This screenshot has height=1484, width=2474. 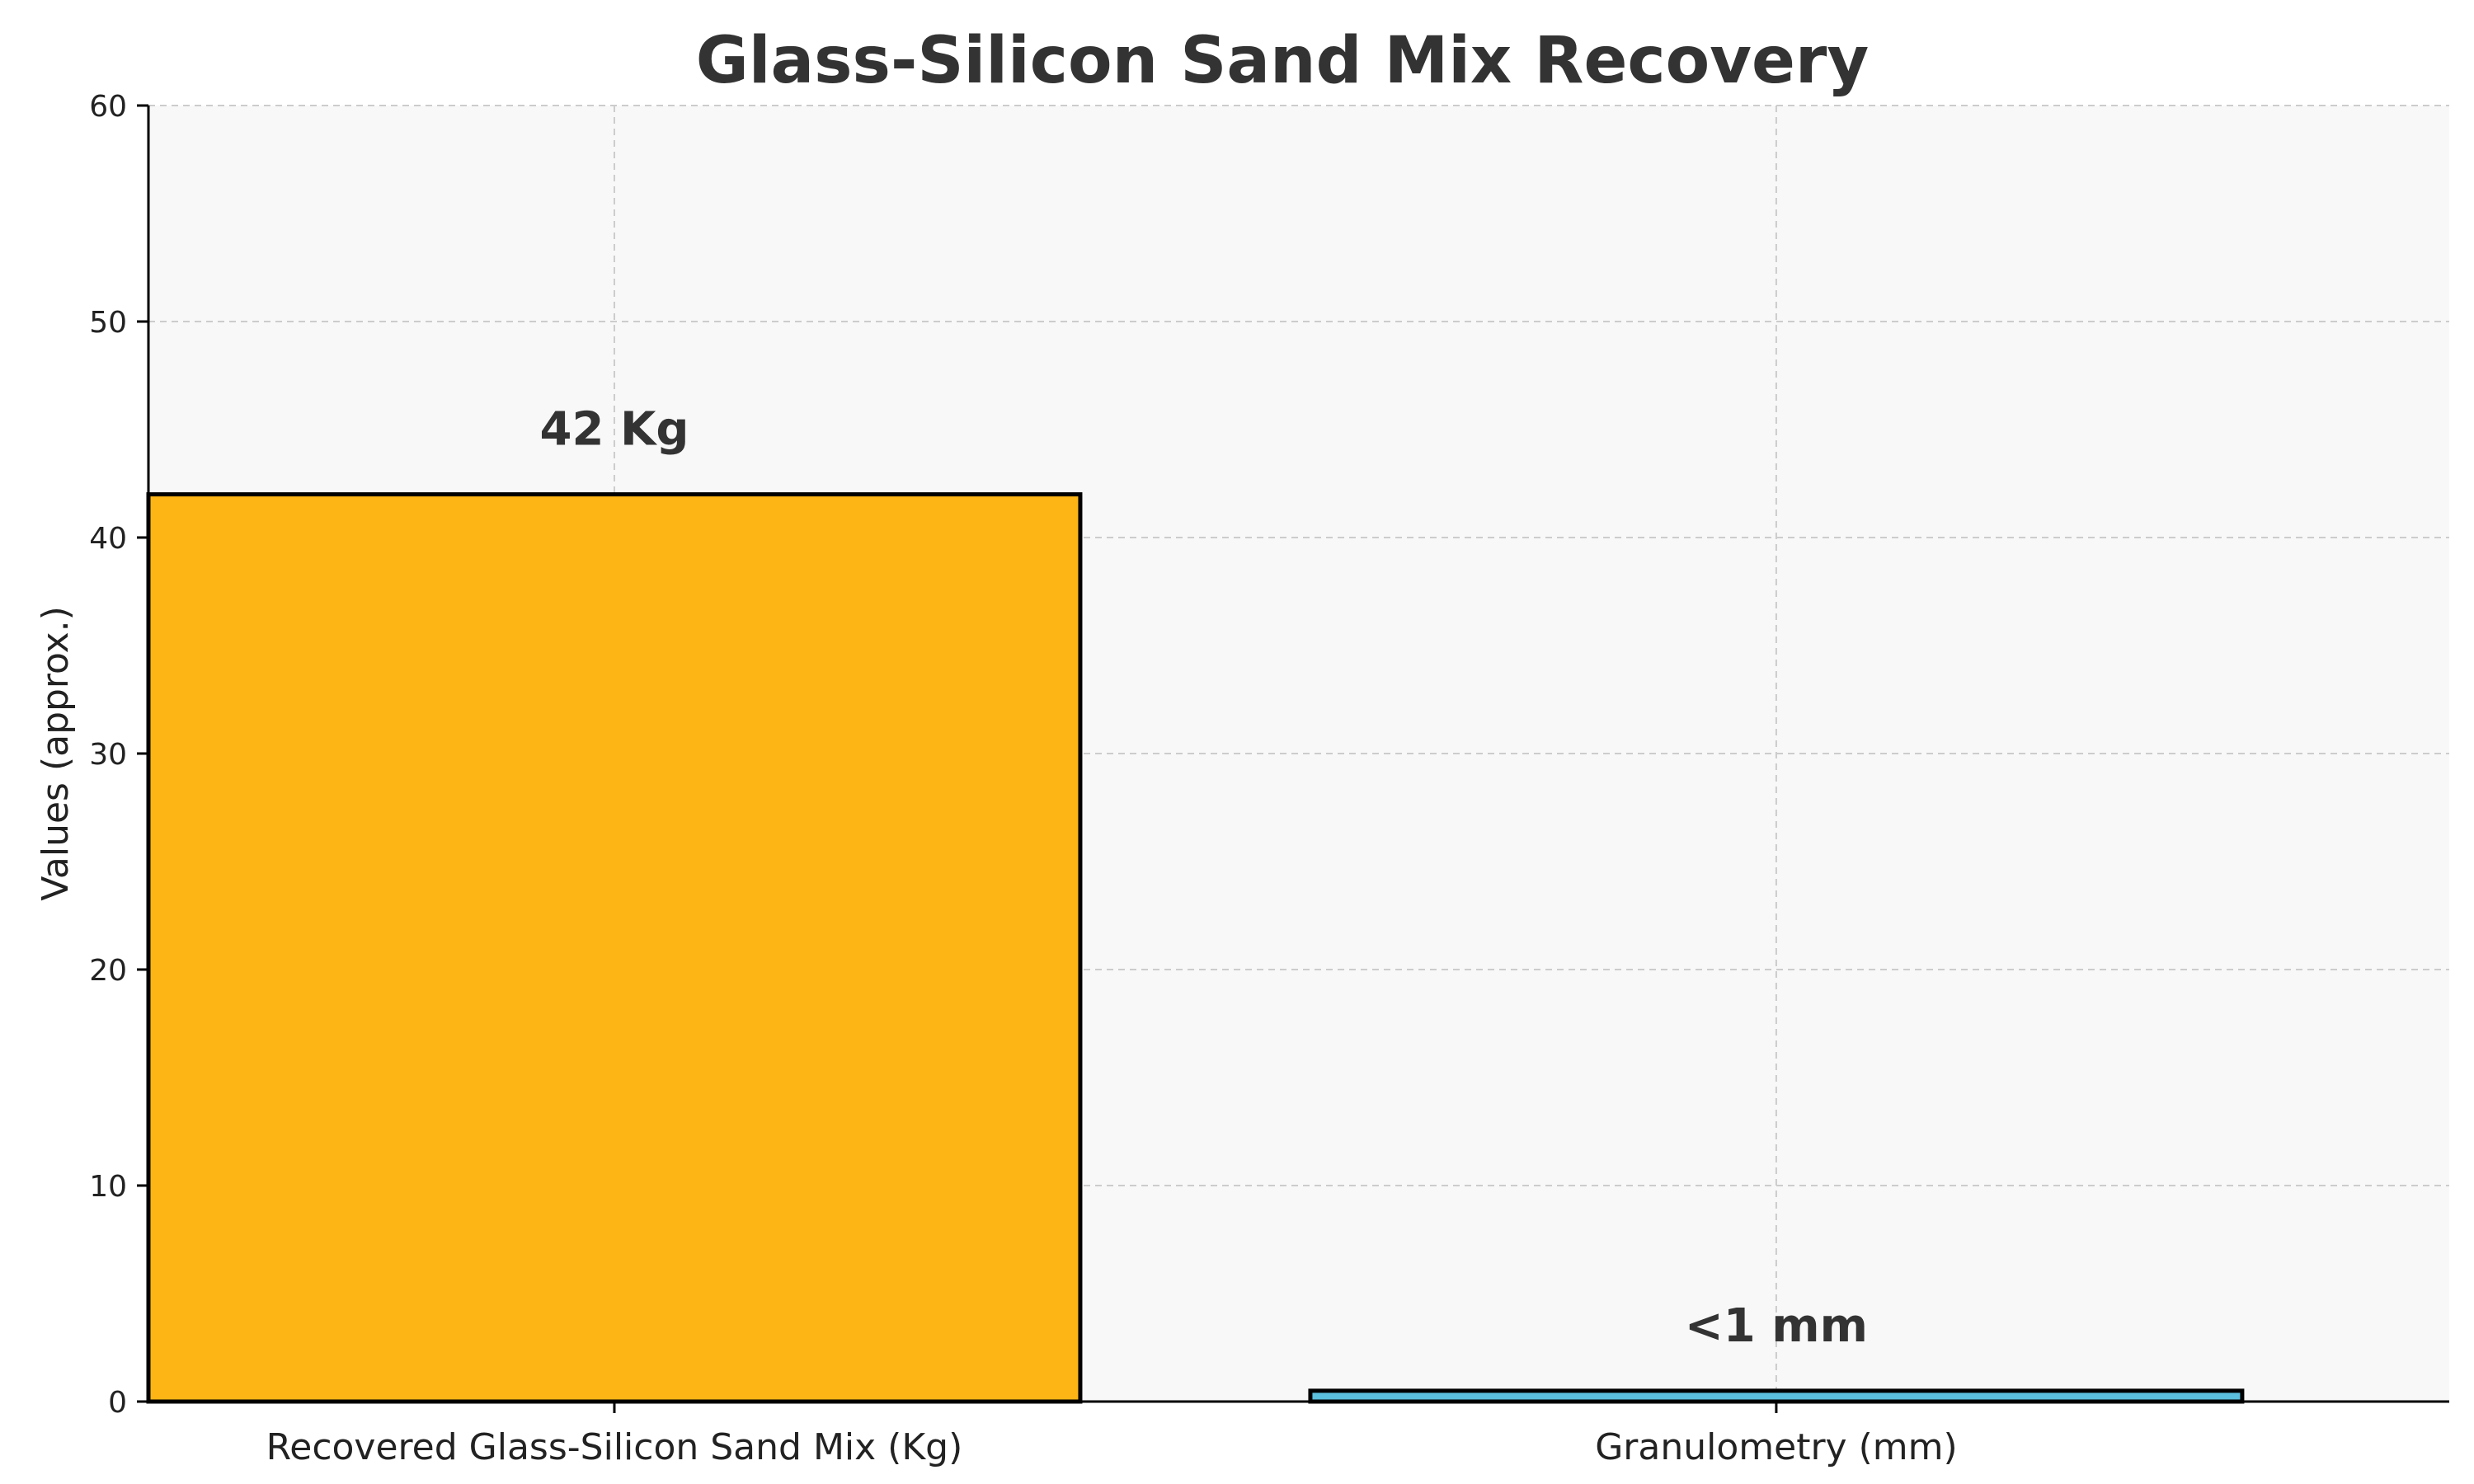 I want to click on y-tick-label: 40, so click(x=108, y=539).